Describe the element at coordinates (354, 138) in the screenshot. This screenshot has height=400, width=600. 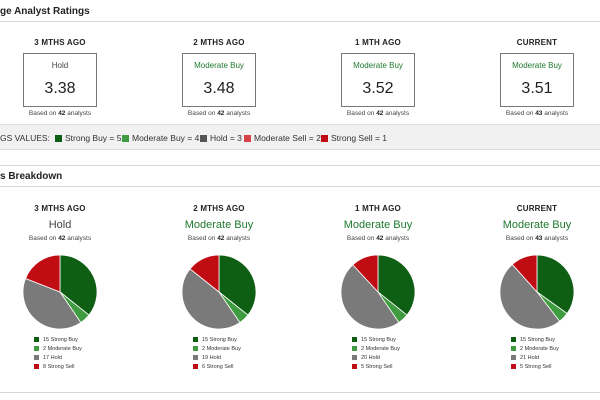
I see `legend-strong-sell: Strong Sell = 1` at that location.